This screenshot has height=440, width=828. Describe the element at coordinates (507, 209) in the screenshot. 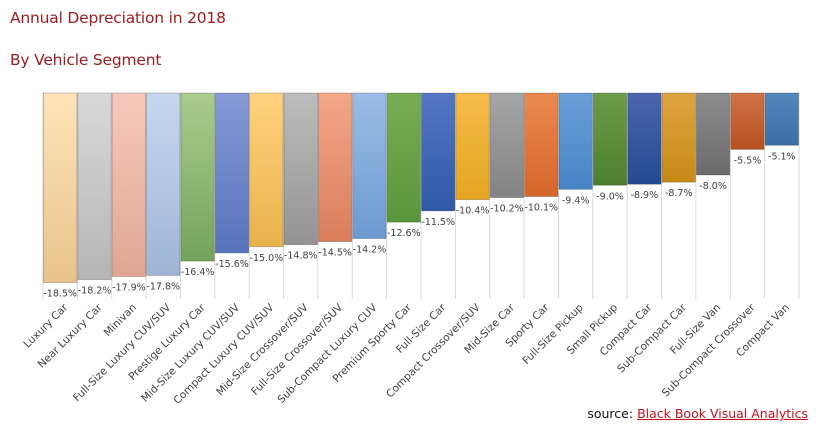

I see `data-label: -10.2%` at that location.